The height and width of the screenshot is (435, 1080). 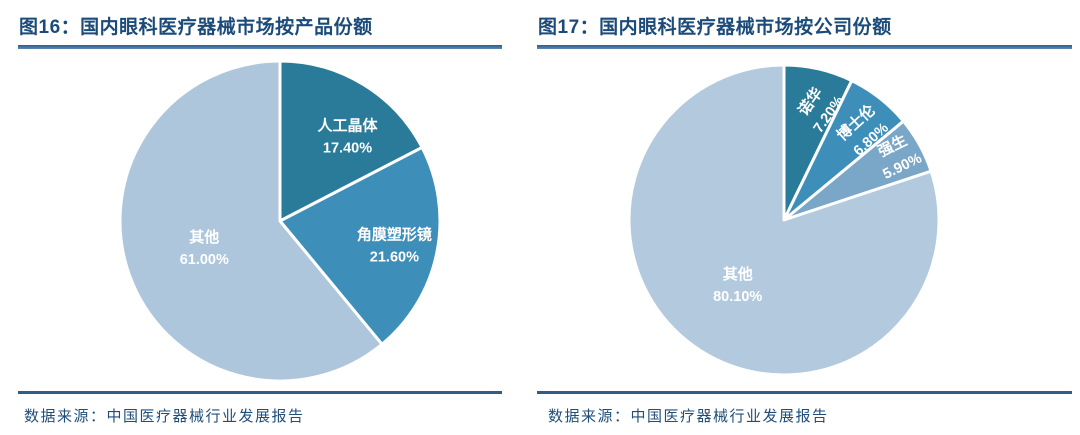 I want to click on pie-slice-人工晶体, so click(x=351, y=141).